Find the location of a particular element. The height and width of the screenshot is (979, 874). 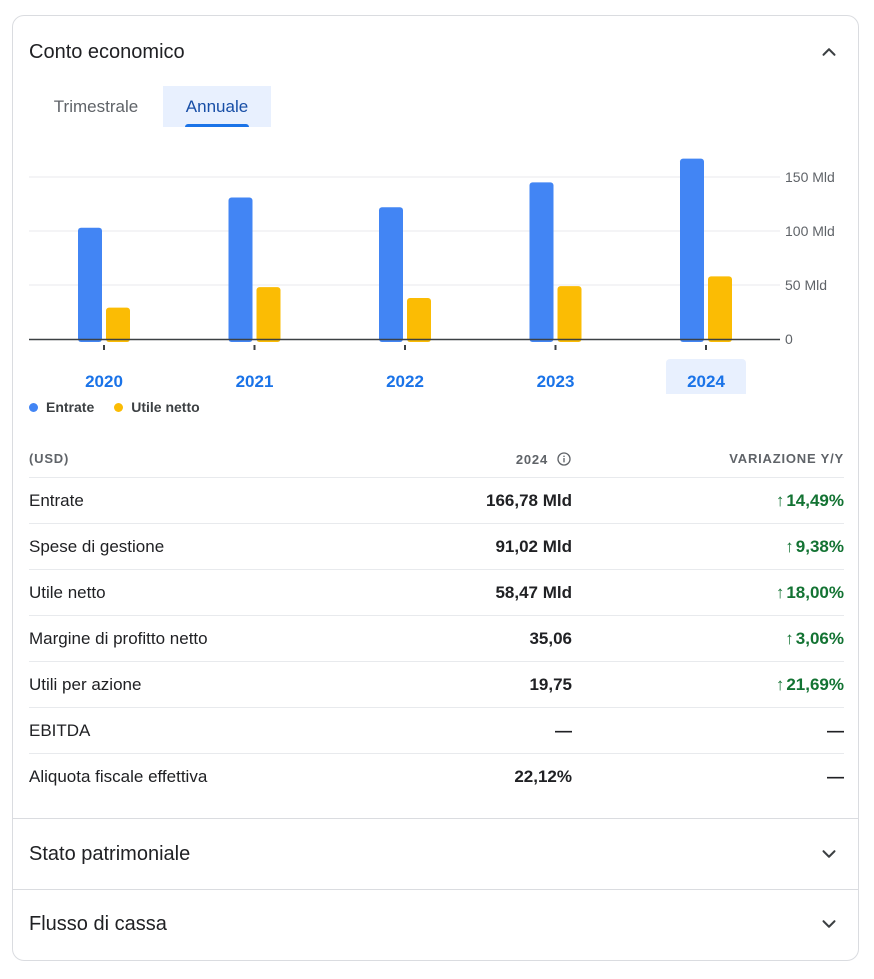

chart-legend: Entrate Utile netto is located at coordinates (124, 407).